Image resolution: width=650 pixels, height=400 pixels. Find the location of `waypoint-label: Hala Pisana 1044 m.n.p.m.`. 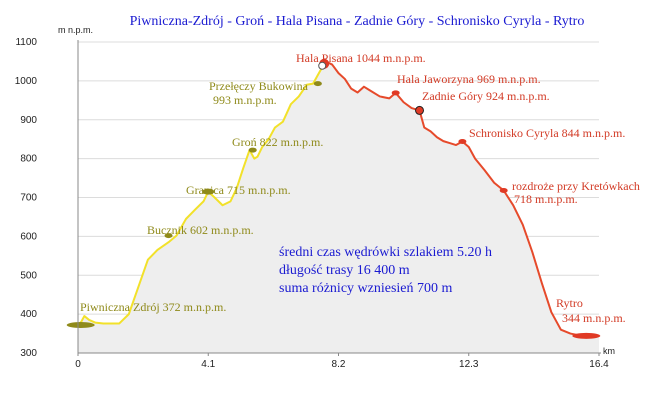

waypoint-label: Hala Pisana 1044 m.n.p.m. is located at coordinates (361, 58).